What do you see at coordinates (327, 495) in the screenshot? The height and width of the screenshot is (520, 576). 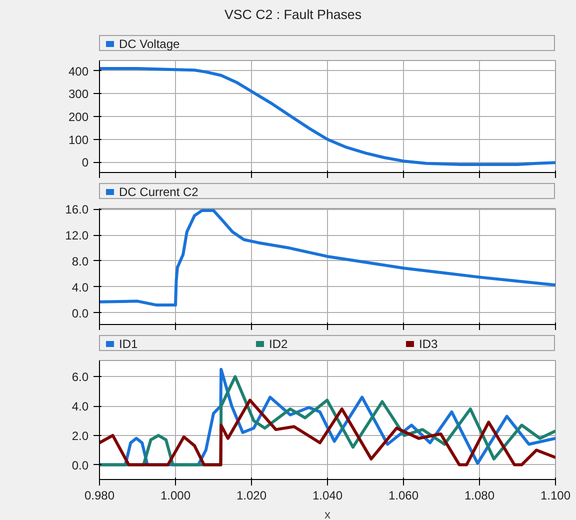 I see `x-tick-label: 1.040` at bounding box center [327, 495].